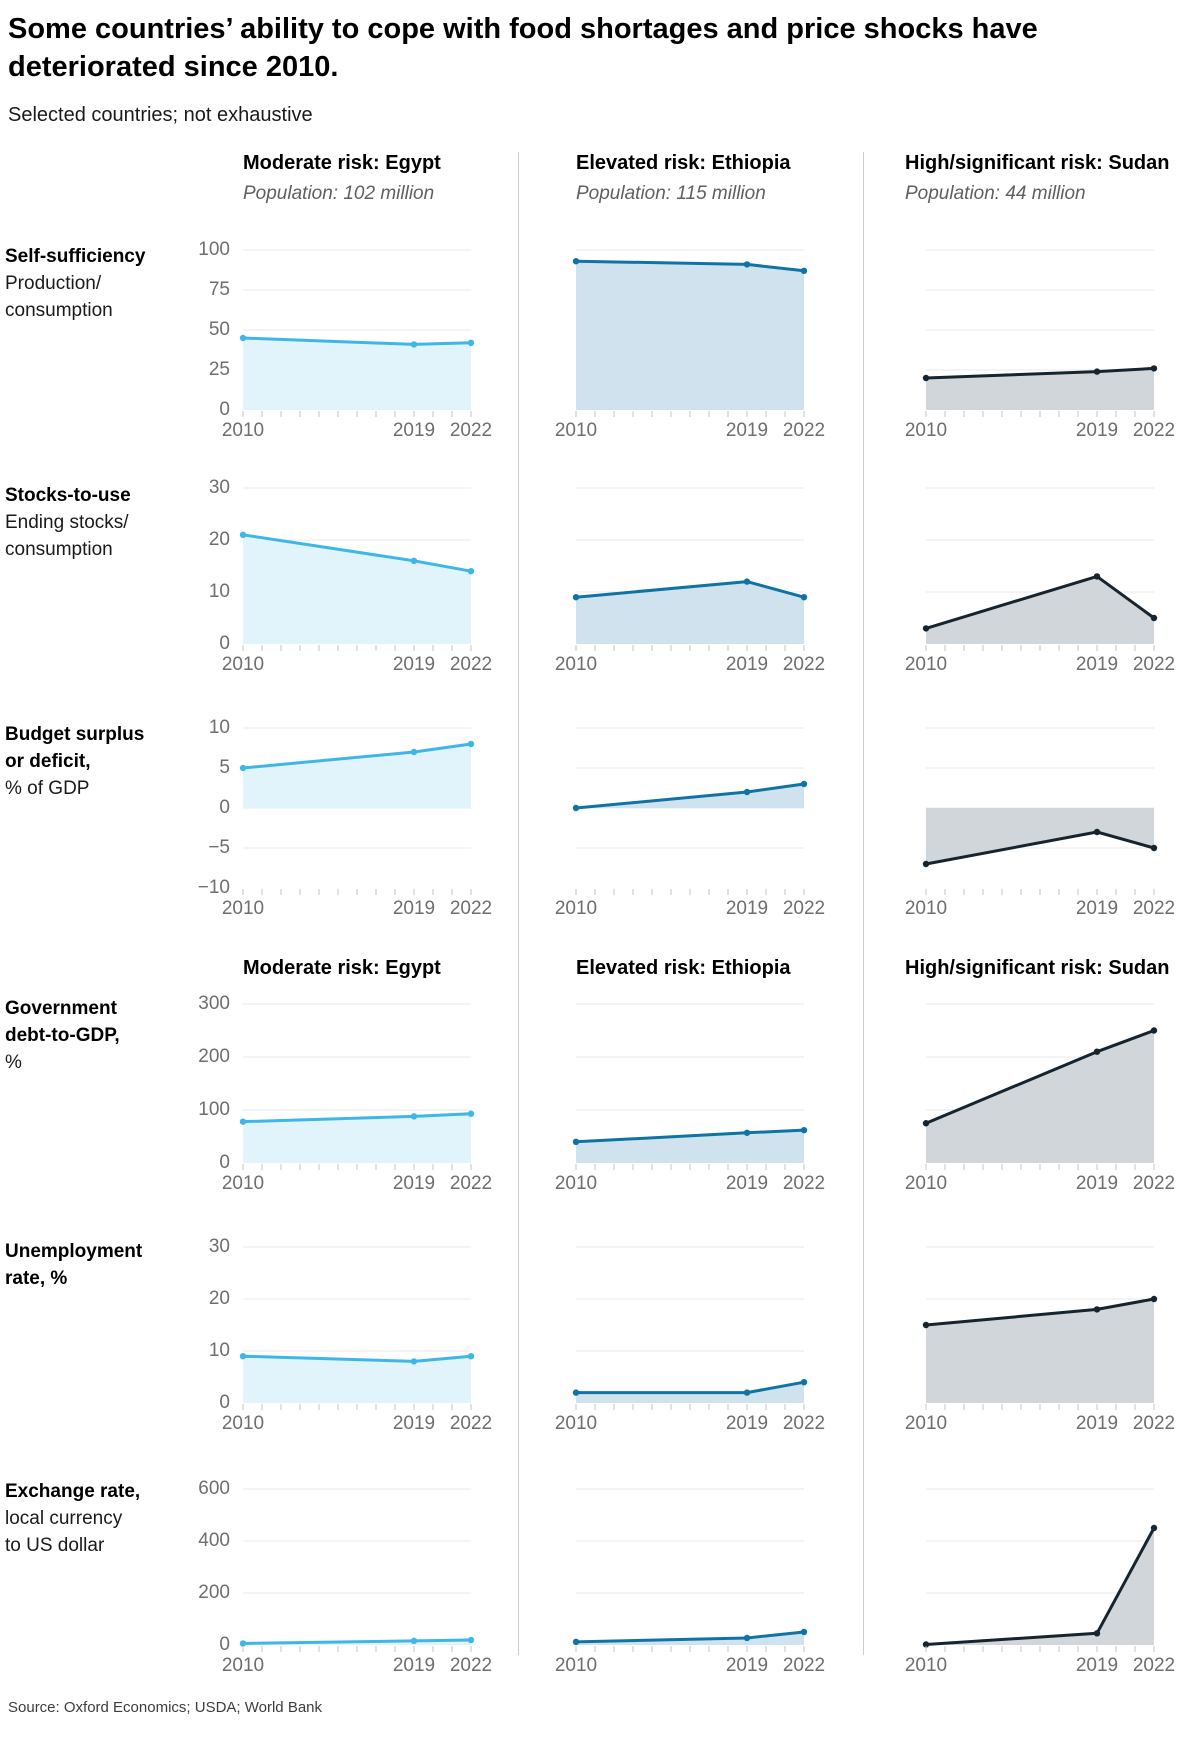  I want to click on row-label-line: Stocks-to-use, so click(68, 495).